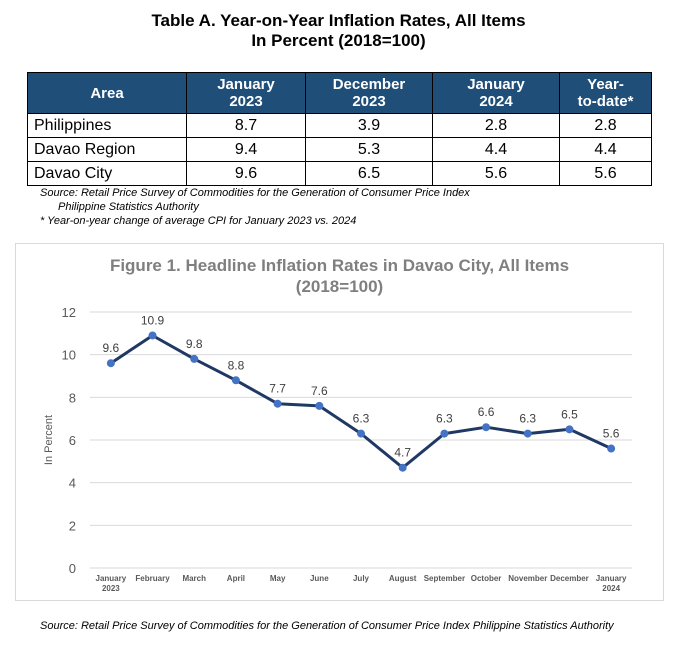 The width and height of the screenshot is (677, 664). I want to click on table-row: Davao City 9.6 6.5 5.6 5.6, so click(339, 173).